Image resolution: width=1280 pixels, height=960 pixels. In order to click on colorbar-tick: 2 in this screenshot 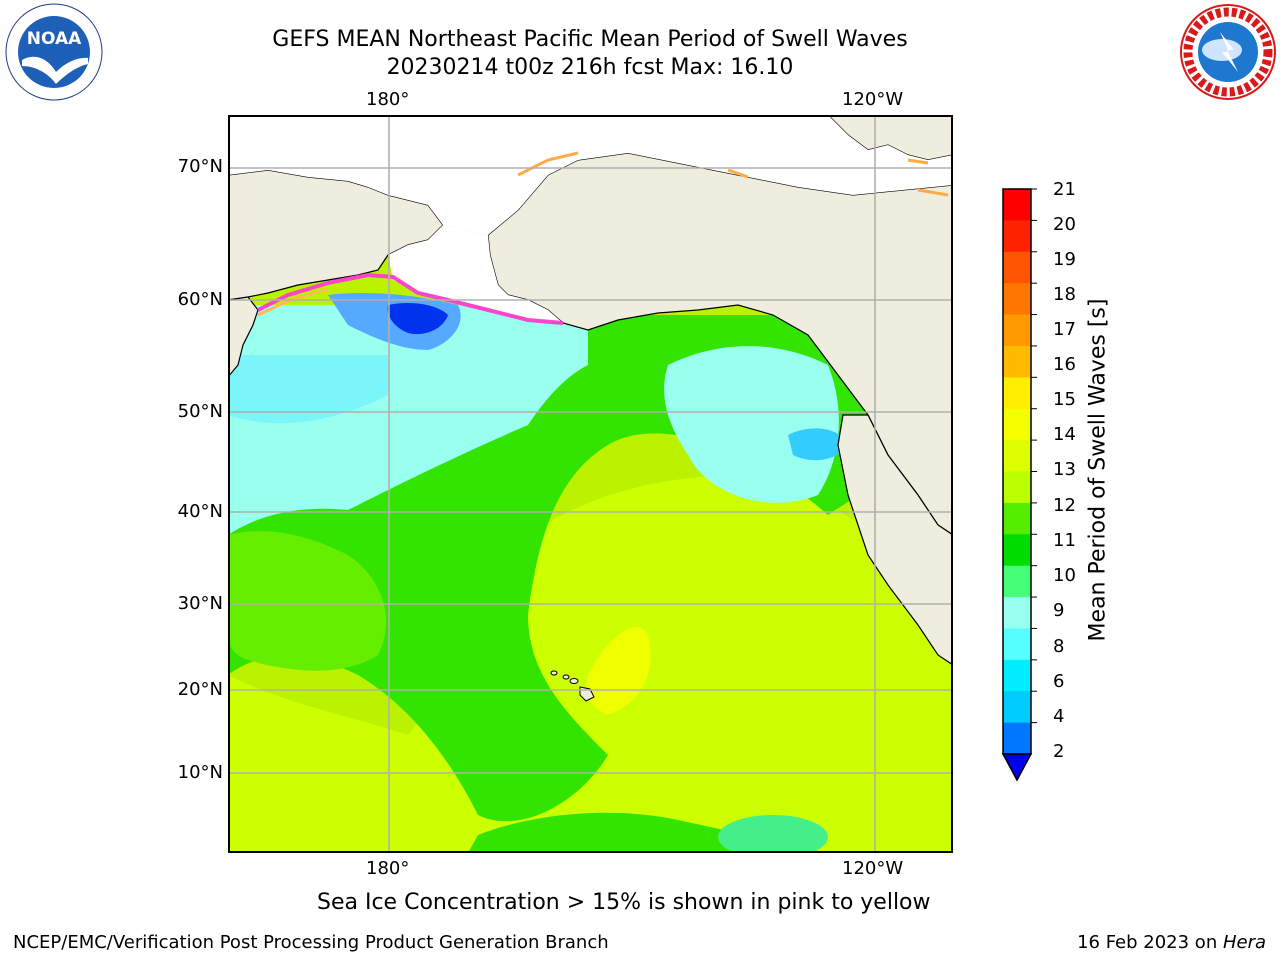, I will do `click(1059, 751)`.